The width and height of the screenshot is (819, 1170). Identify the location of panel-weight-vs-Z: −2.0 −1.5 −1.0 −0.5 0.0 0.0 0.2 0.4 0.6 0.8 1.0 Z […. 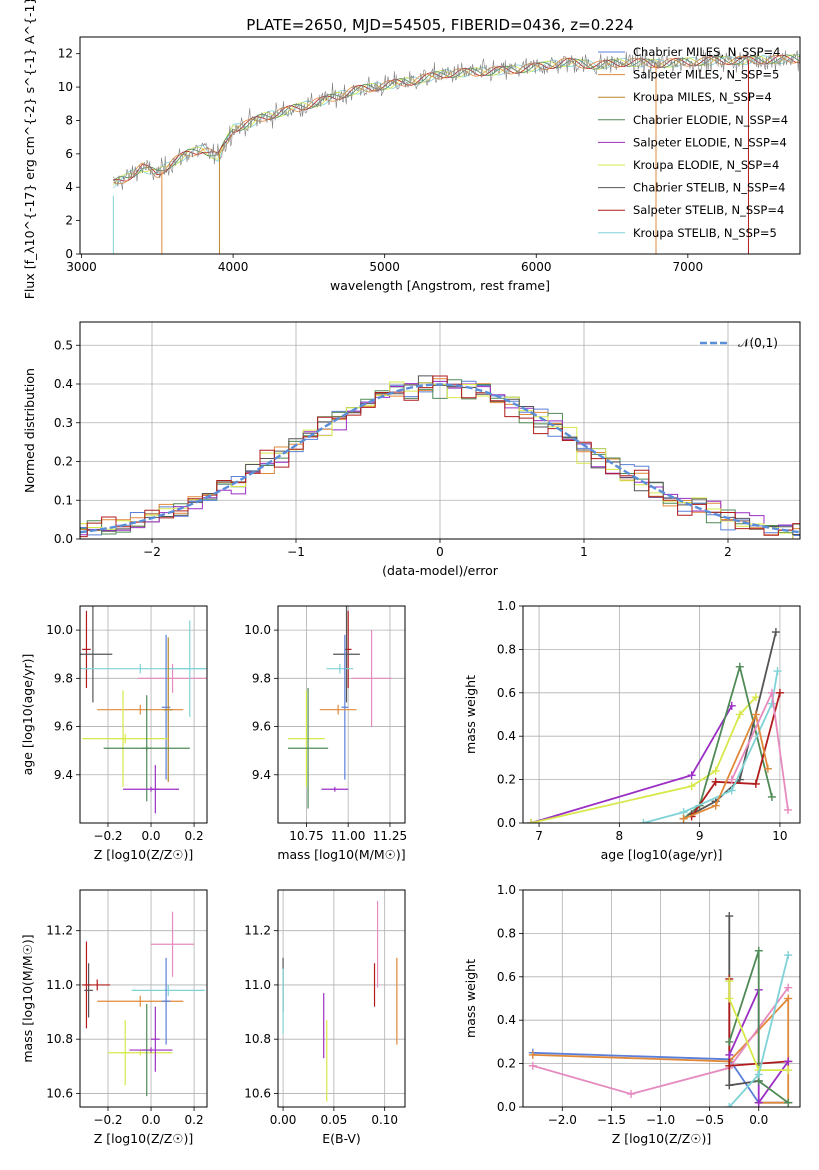
(632, 1014).